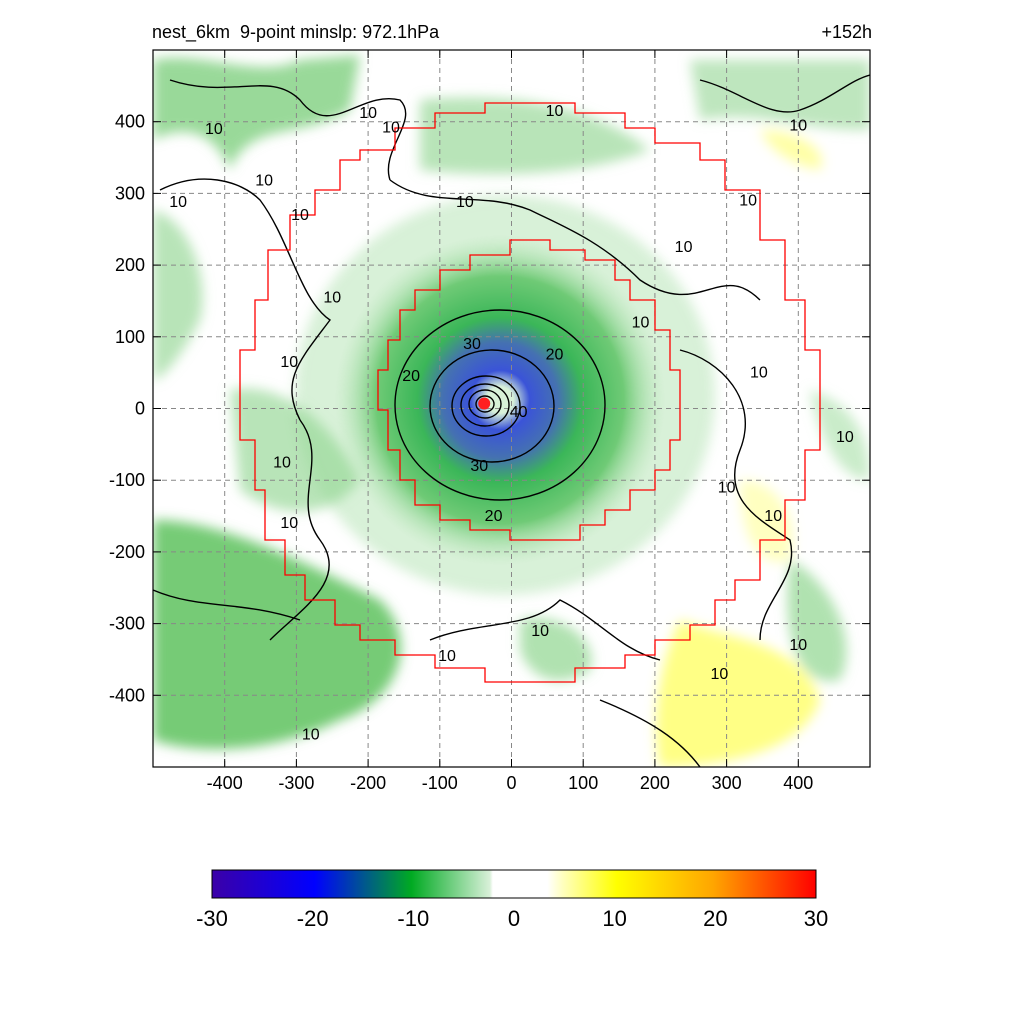  Describe the element at coordinates (313, 918) in the screenshot. I see `colorbar-tick-label: -20` at that location.